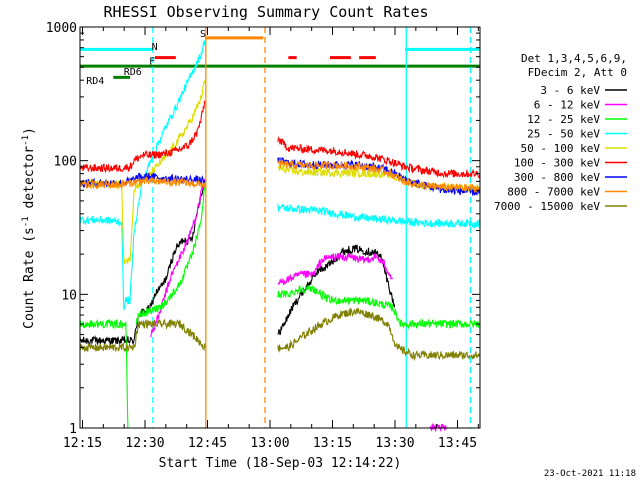 Image resolution: width=640 pixels, height=480 pixels. What do you see at coordinates (269, 443) in the screenshot?
I see `x-tick-label-3: 13:00` at bounding box center [269, 443].